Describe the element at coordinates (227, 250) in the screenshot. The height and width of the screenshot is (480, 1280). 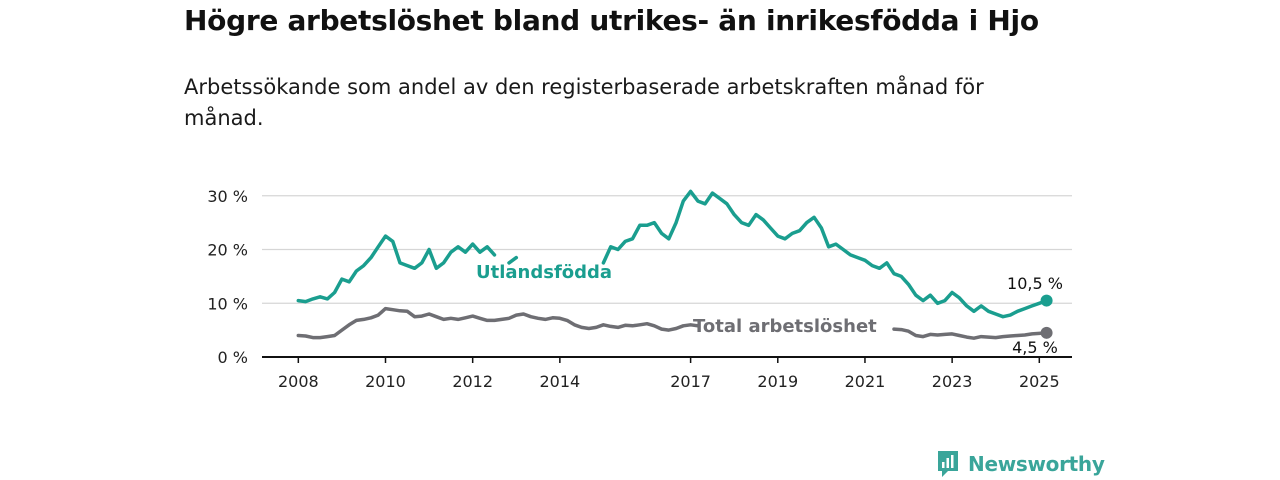
I see `y-tick-label: 20 %` at that location.